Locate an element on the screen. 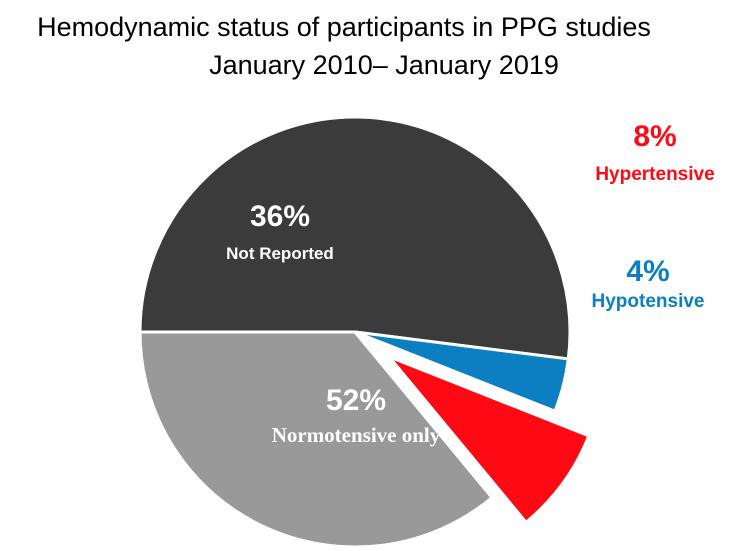 The width and height of the screenshot is (738, 551). data-label-percent-normotensive-only: 52% is located at coordinates (356, 400).